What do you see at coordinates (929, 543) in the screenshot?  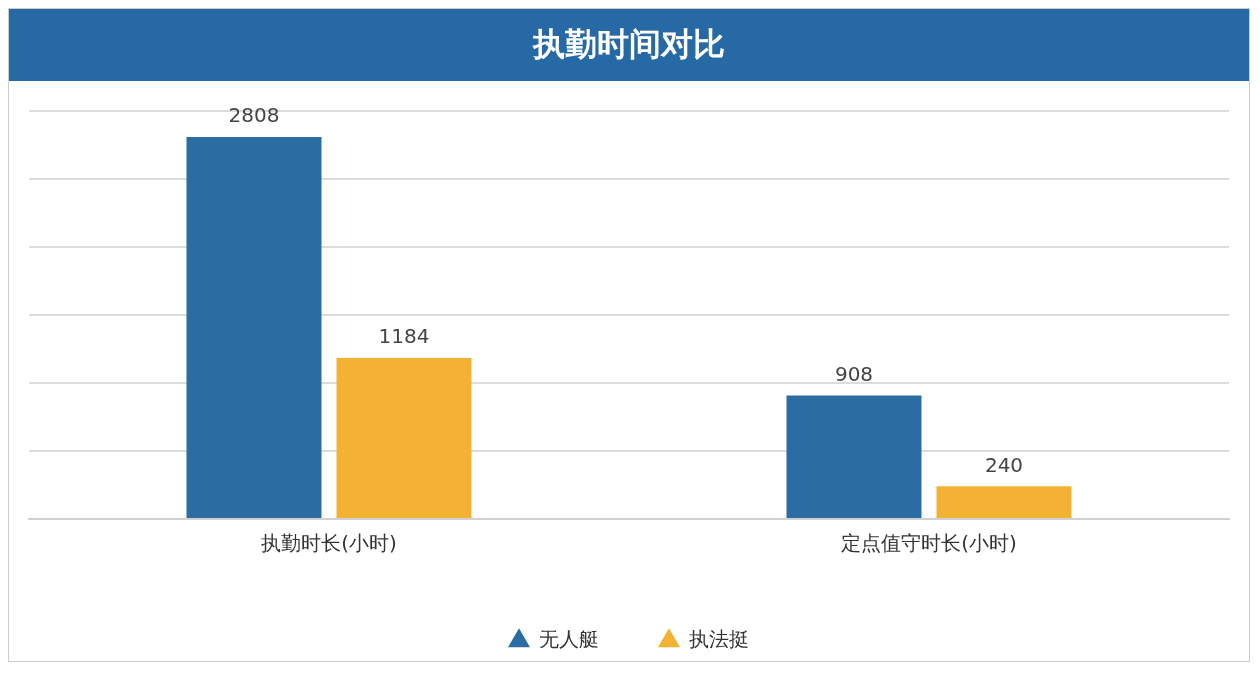 I see `x-tick-label: 定点值守时长(小时)` at bounding box center [929, 543].